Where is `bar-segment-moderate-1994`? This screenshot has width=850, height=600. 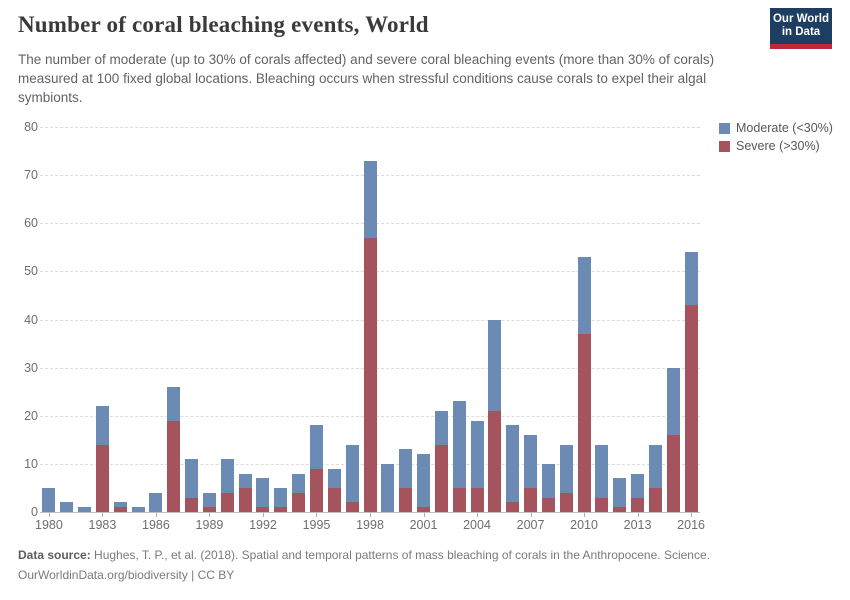
bar-segment-moderate-1994 is located at coordinates (299, 483).